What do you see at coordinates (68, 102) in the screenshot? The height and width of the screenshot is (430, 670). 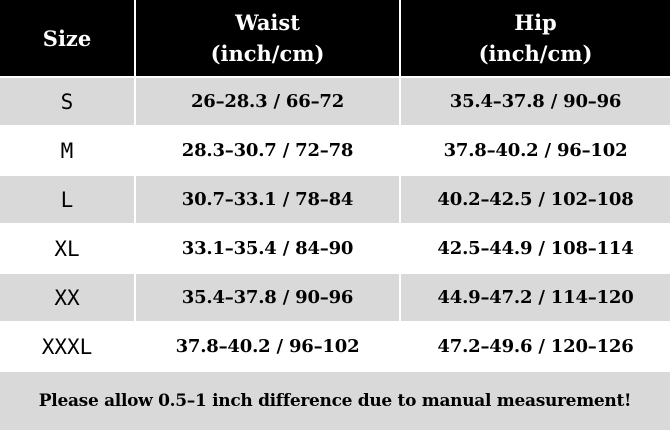 I see `size-cell: S` at bounding box center [68, 102].